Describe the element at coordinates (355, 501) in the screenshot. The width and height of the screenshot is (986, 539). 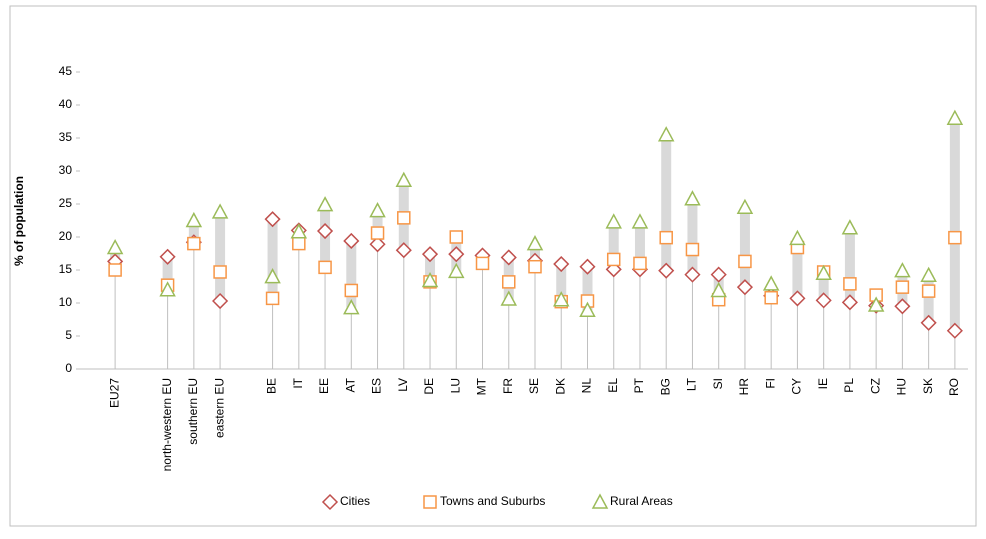
I see `legend-label: Cities` at that location.